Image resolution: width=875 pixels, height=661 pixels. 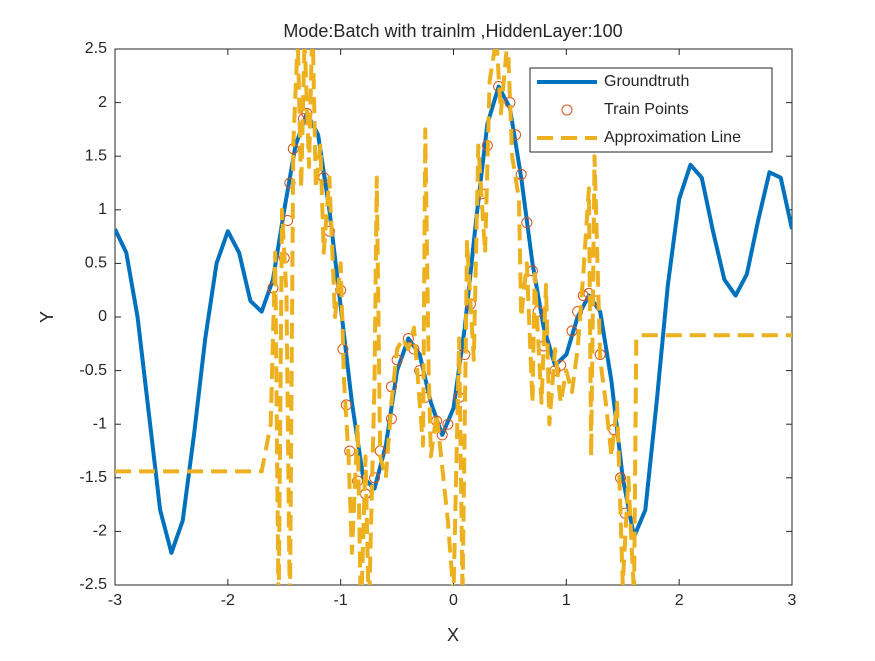 I want to click on x-axis-label: X, so click(x=453, y=635).